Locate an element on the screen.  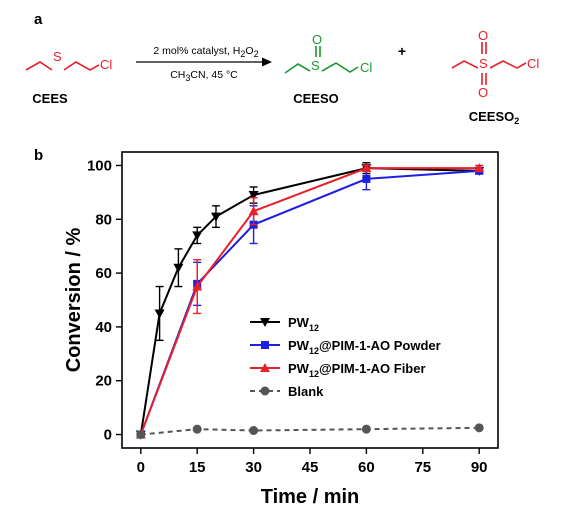
ceeso-structure is located at coordinates (321, 60).